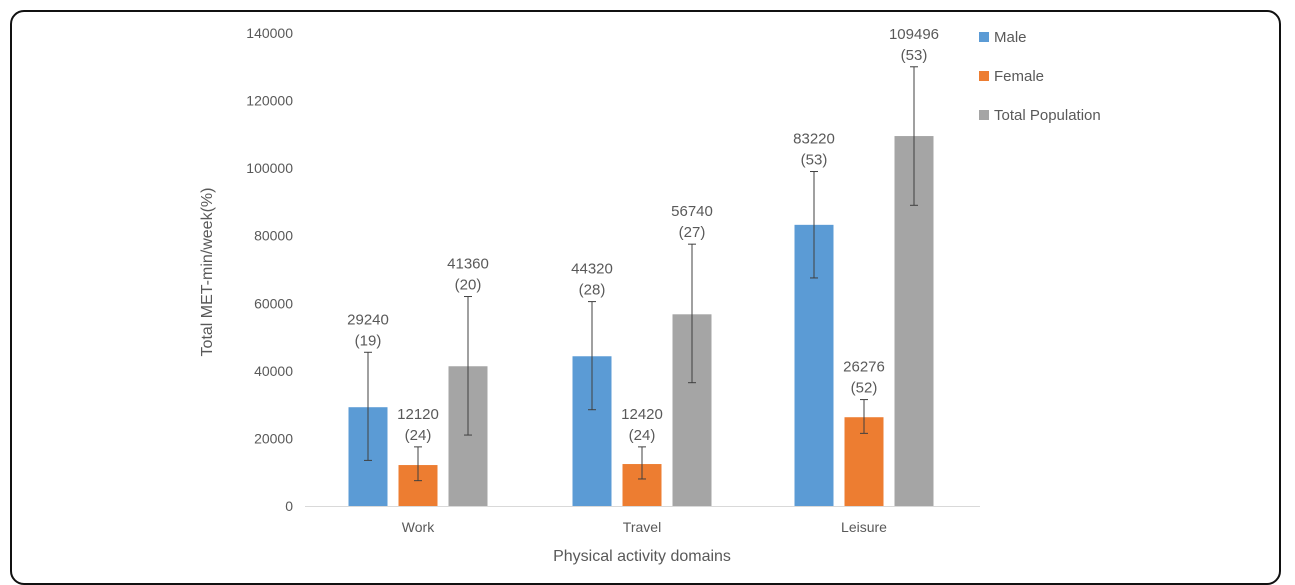 This screenshot has width=1295, height=585. I want to click on data-label-value: 41360, so click(468, 264).